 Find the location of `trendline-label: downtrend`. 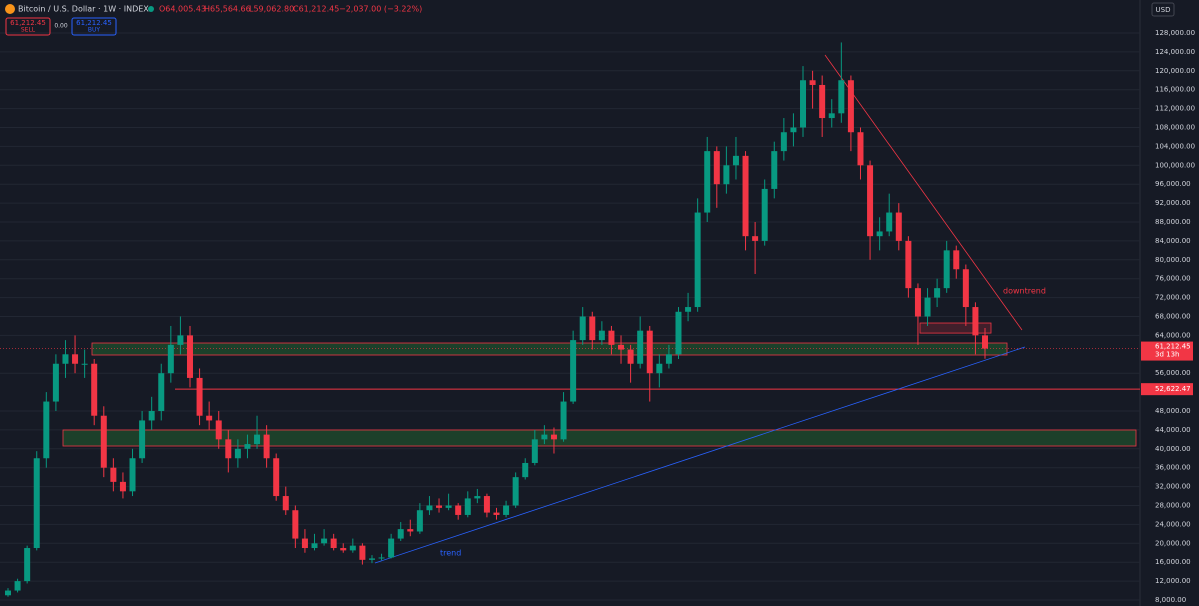

trendline-label: downtrend is located at coordinates (1024, 291).